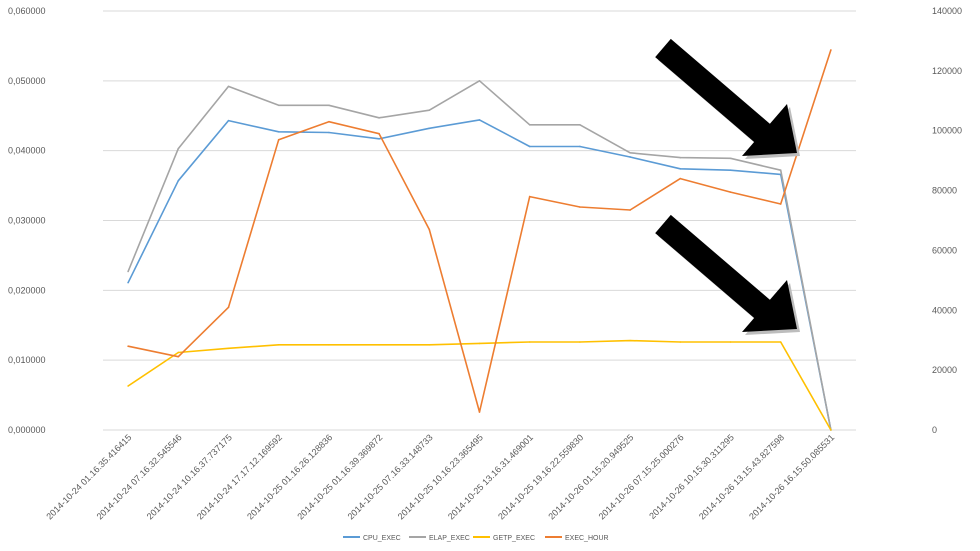  Describe the element at coordinates (947, 220) in the screenshot. I see `right-axis: 0 20000 40000 60000 80000 100000 120000 140000` at that location.